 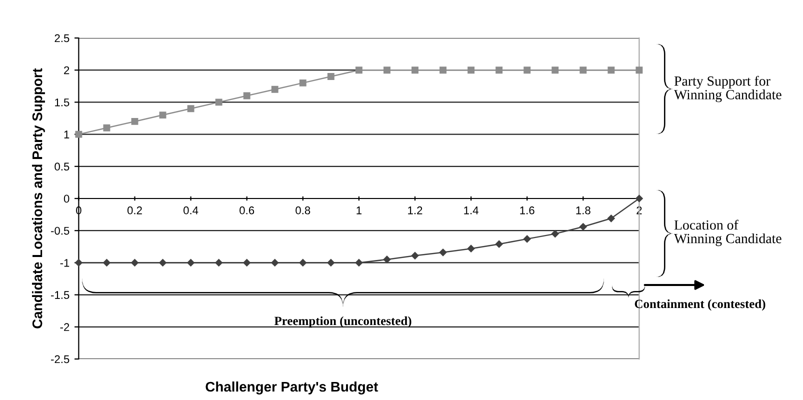 I want to click on text: Location of Winning Candidate, so click(x=728, y=233).